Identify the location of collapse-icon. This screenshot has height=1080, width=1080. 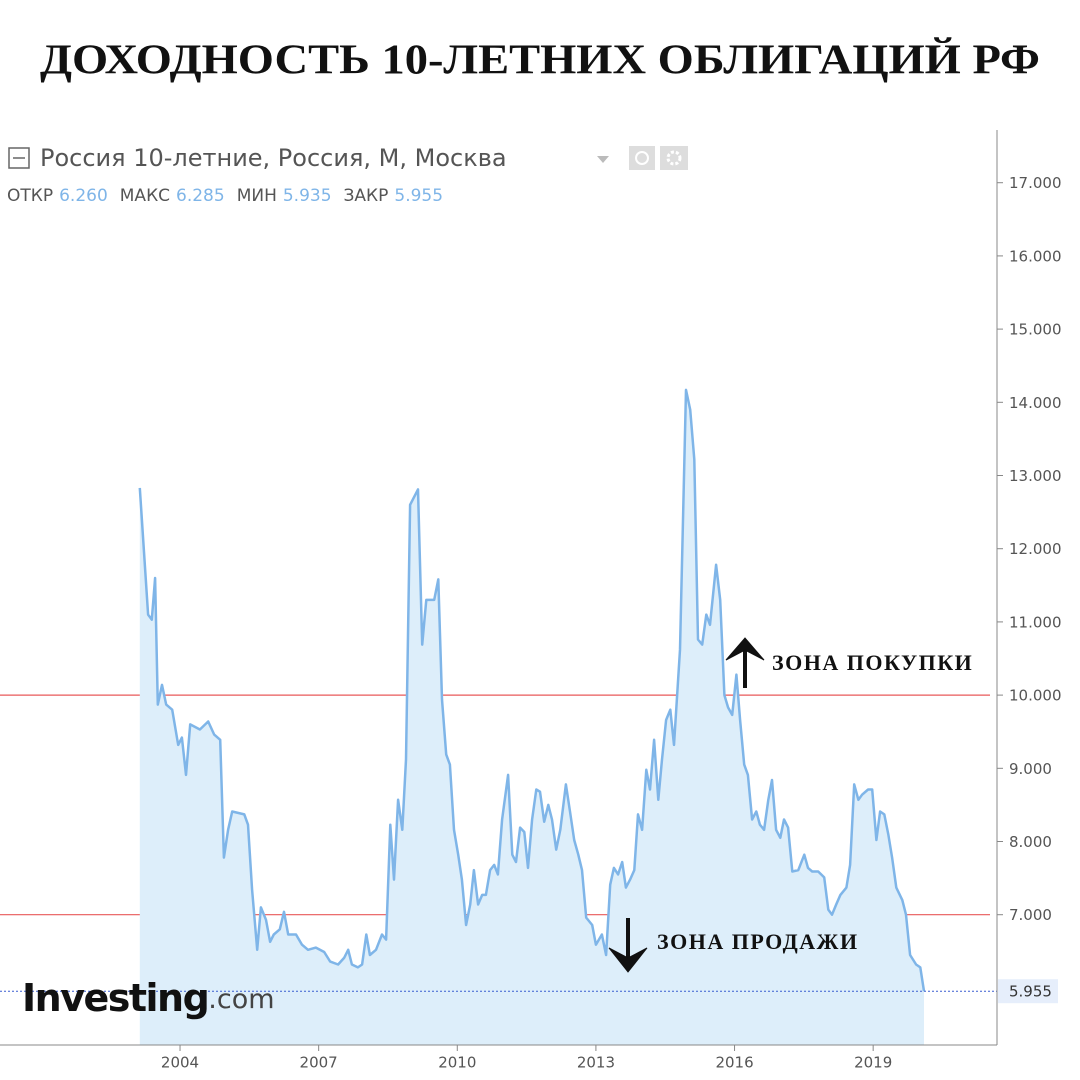
(19, 158).